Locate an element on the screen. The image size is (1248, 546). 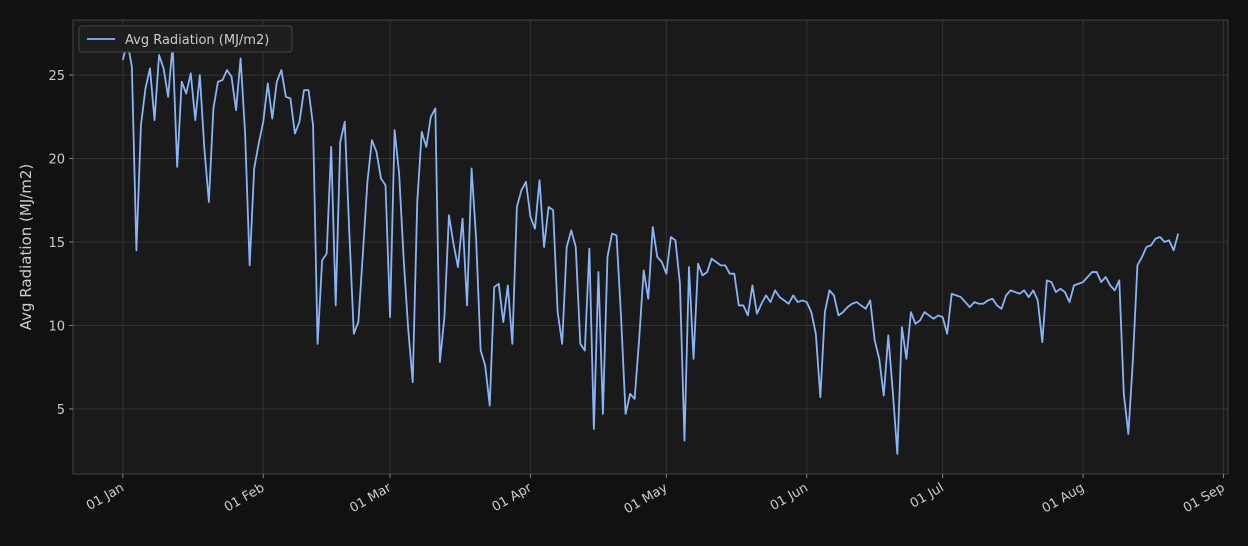
y-tick-label: 5 is located at coordinates (61, 410).